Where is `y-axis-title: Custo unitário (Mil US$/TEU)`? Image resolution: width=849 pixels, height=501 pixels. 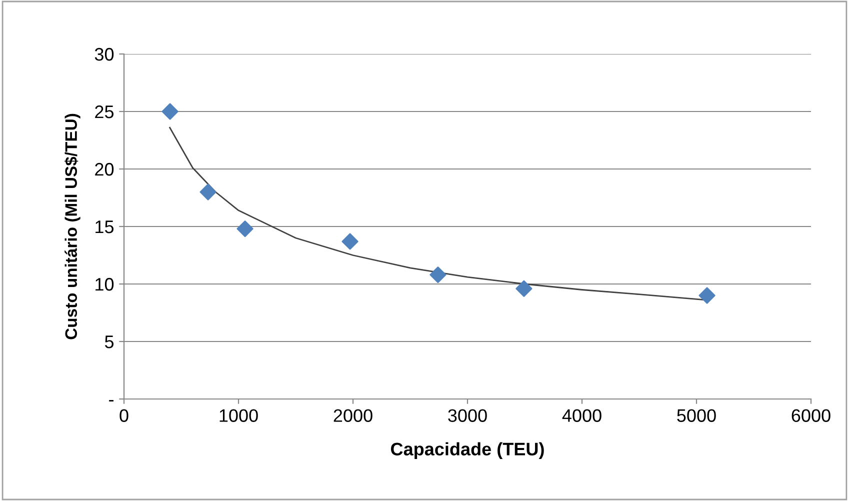 y-axis-title: Custo unitário (Mil US$/TEU) is located at coordinates (72, 227).